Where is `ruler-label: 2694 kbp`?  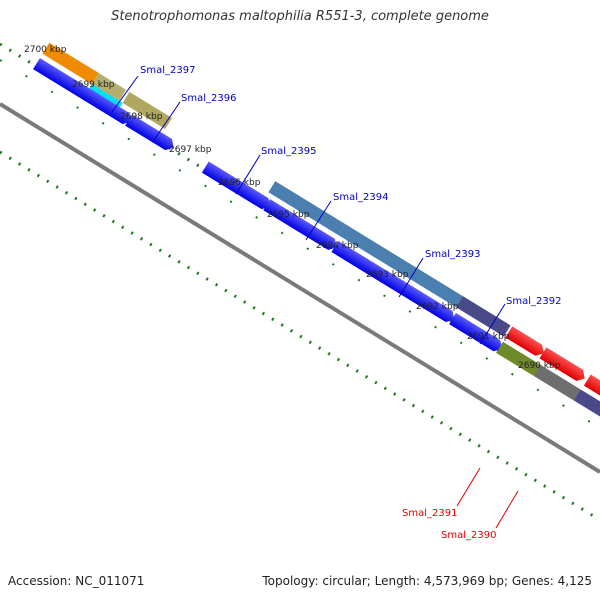
ruler-label: 2694 kbp is located at coordinates (337, 246).